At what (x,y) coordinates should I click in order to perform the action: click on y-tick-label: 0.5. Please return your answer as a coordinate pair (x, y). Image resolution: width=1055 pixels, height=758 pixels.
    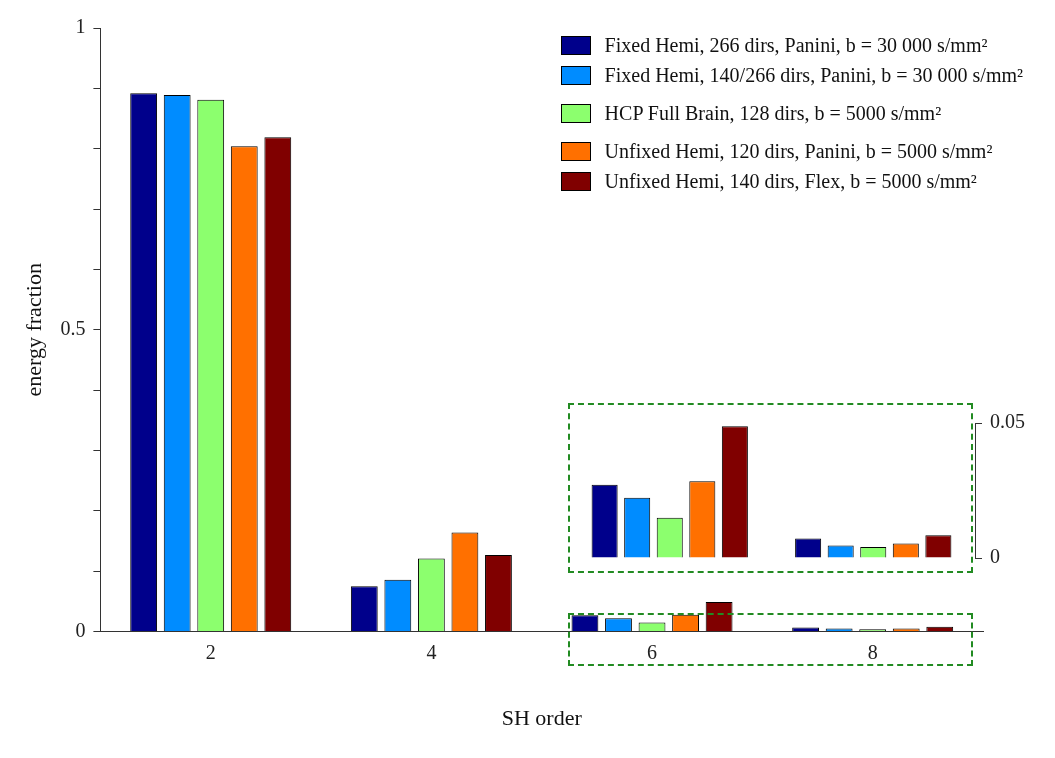
    Looking at the image, I should click on (73, 328).